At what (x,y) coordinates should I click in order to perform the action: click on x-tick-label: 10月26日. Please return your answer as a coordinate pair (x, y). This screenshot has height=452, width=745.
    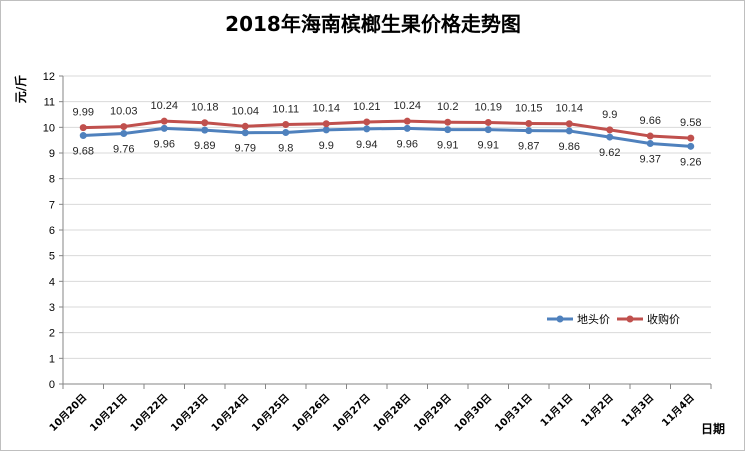
    Looking at the image, I should click on (311, 413).